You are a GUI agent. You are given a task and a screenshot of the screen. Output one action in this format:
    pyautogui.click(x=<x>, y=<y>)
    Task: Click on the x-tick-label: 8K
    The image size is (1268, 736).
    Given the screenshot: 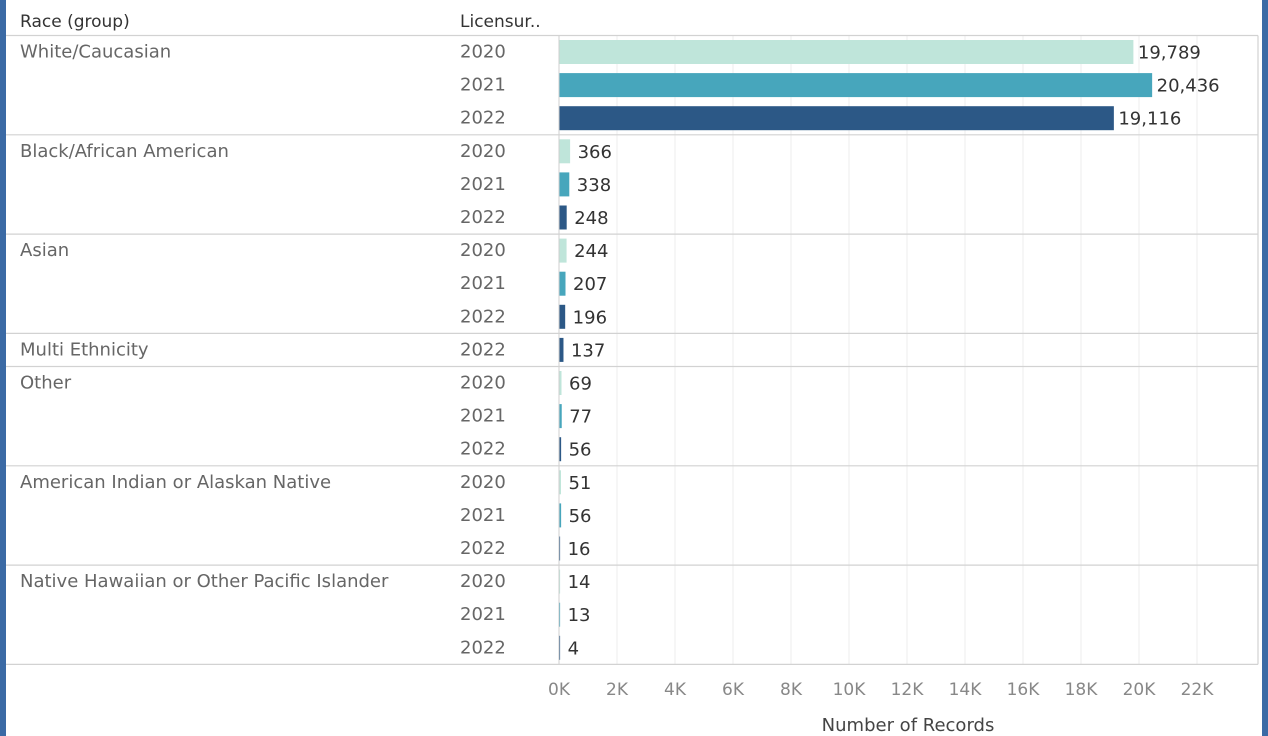 What is the action you would take?
    pyautogui.click(x=791, y=690)
    